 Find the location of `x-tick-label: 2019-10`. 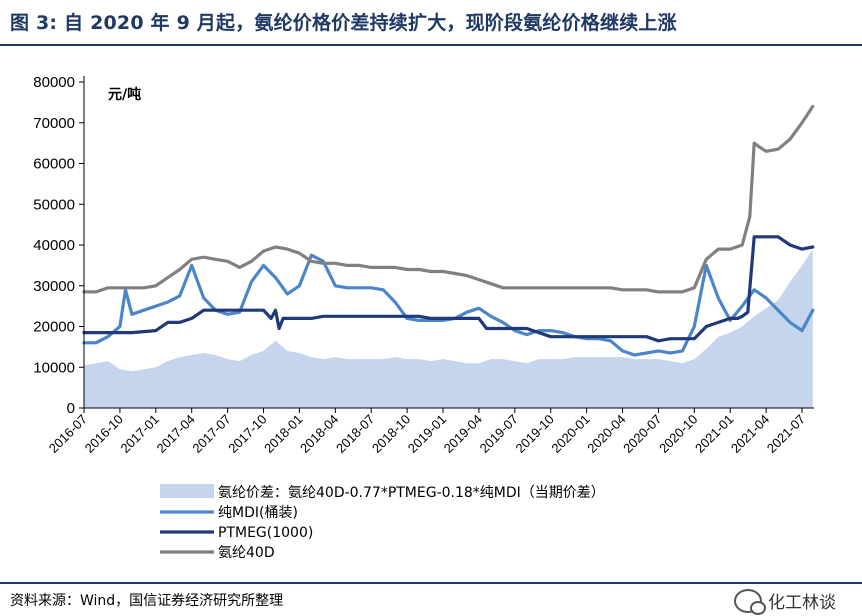

x-tick-label: 2019-10 is located at coordinates (534, 434).